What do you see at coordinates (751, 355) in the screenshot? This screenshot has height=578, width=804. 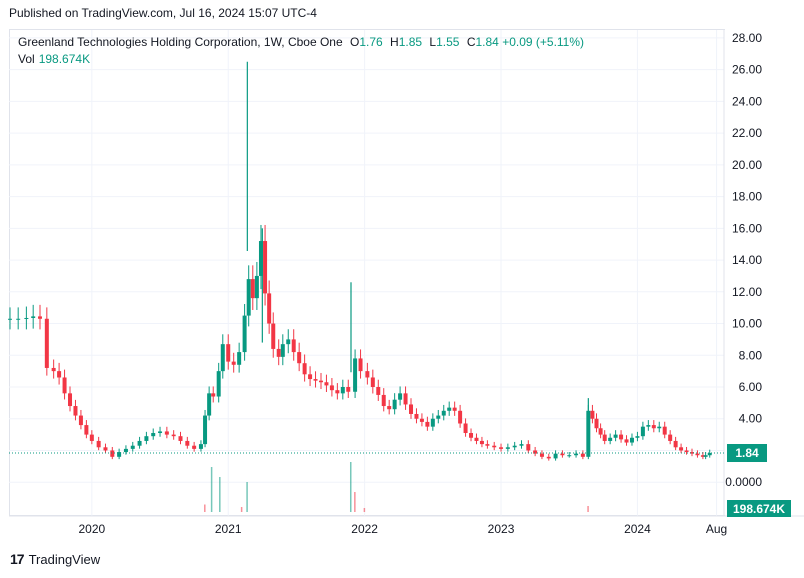 I see `y-tick-label: 8.00` at bounding box center [751, 355].